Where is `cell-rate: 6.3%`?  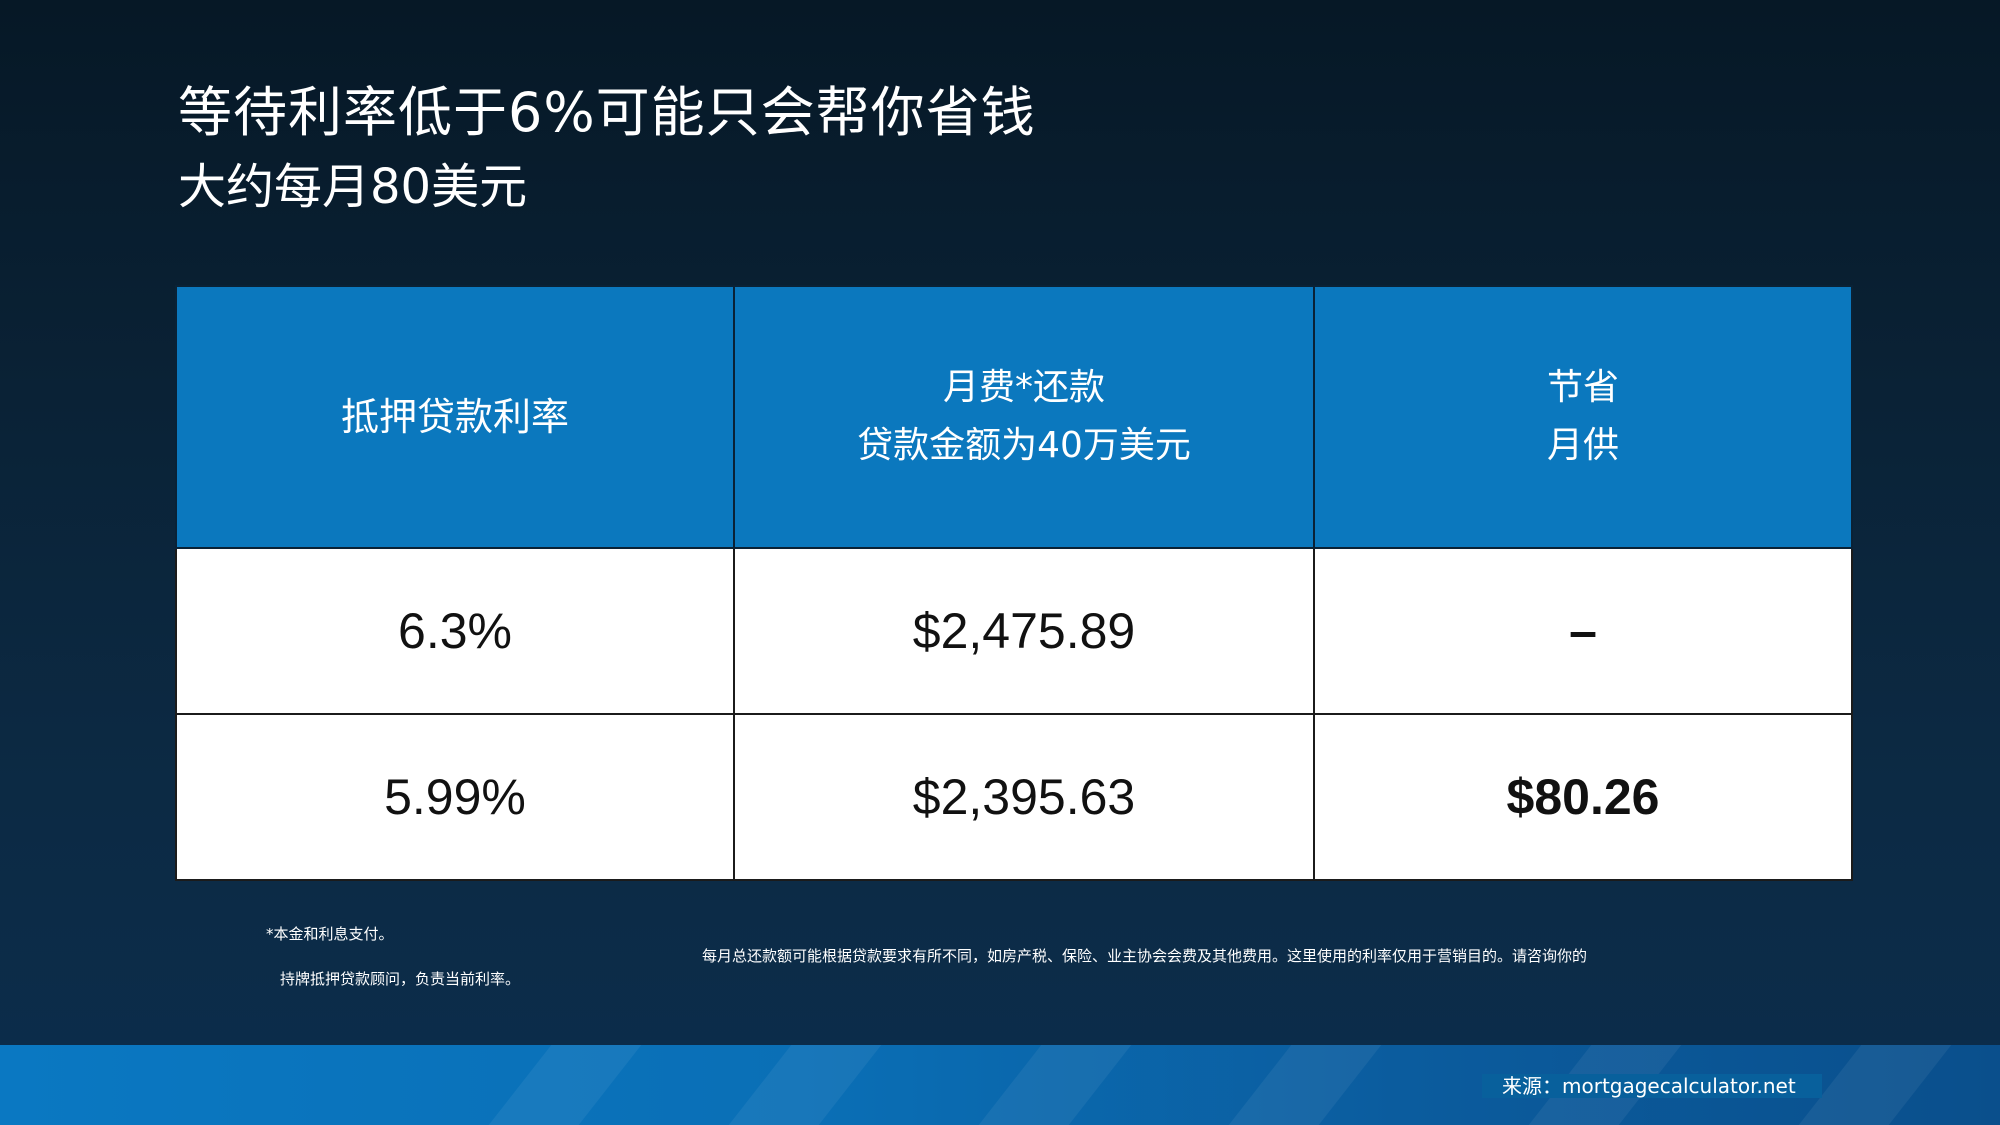 cell-rate: 6.3% is located at coordinates (455, 631).